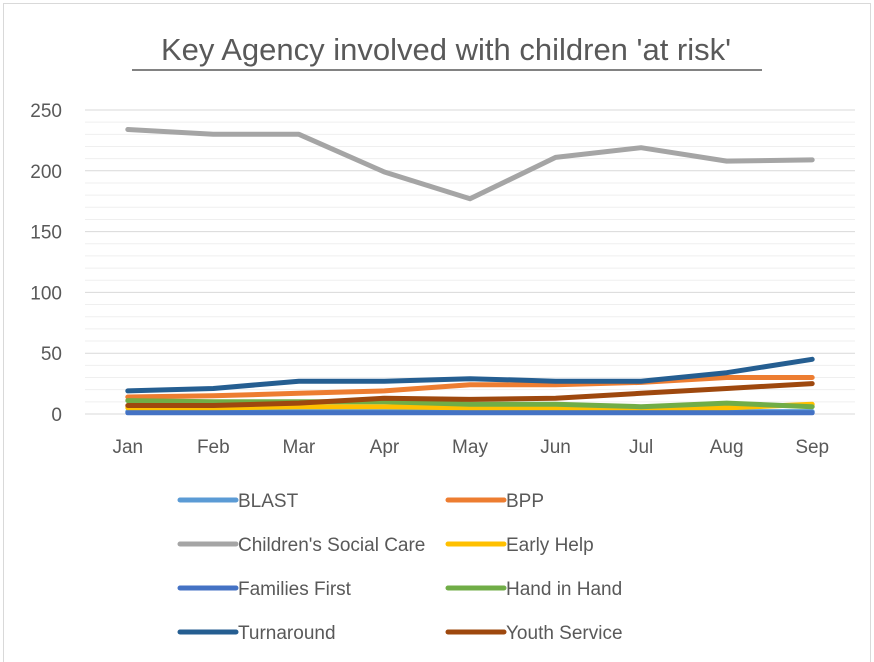 The width and height of the screenshot is (874, 662). Describe the element at coordinates (46, 233) in the screenshot. I see `y-tick-label: 150` at that location.